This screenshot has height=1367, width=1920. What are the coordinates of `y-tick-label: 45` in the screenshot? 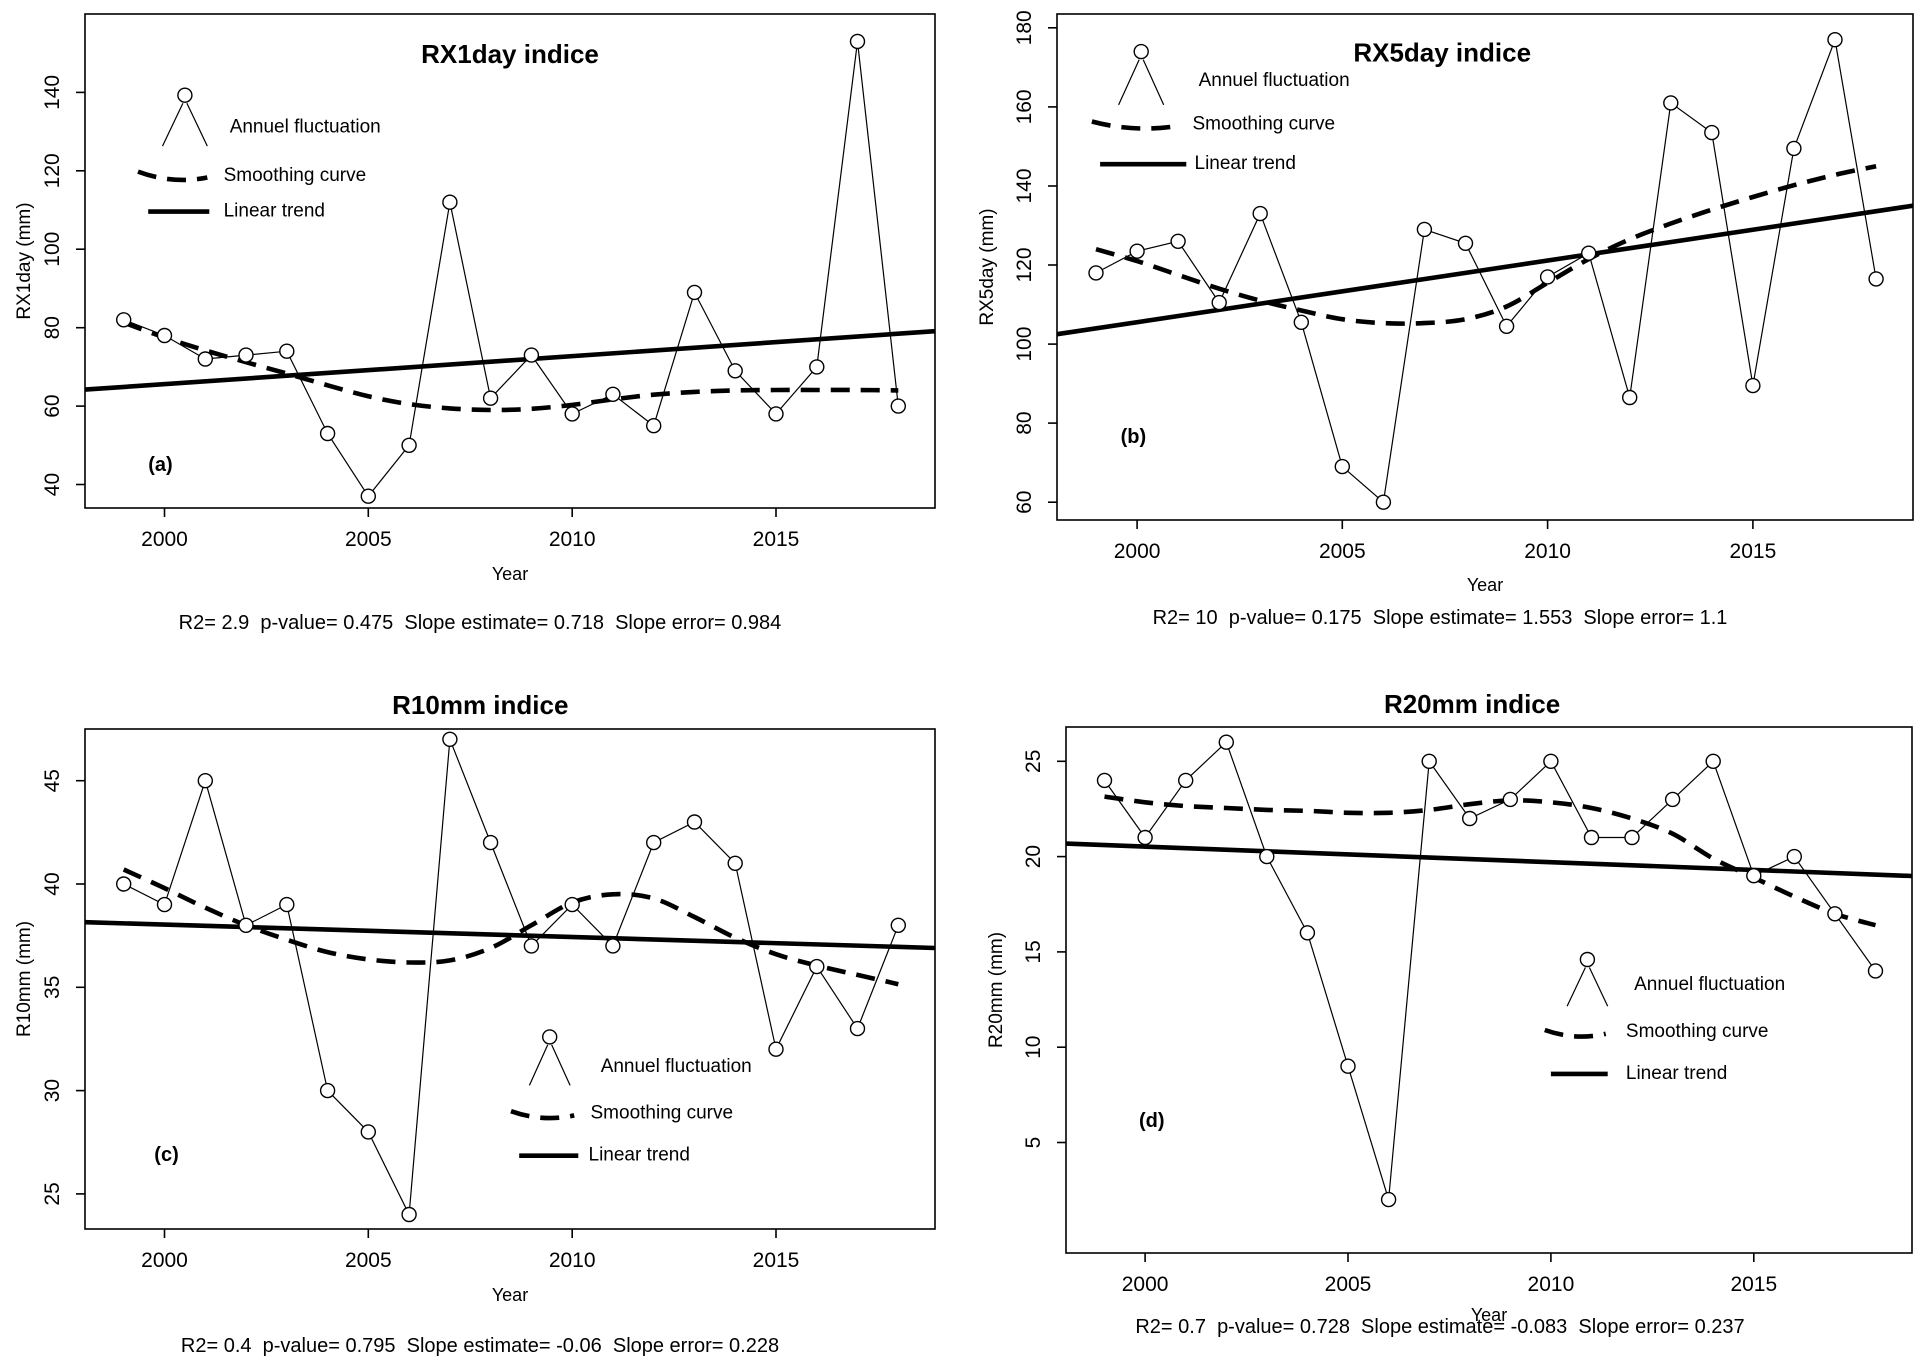 It's located at (52, 780).